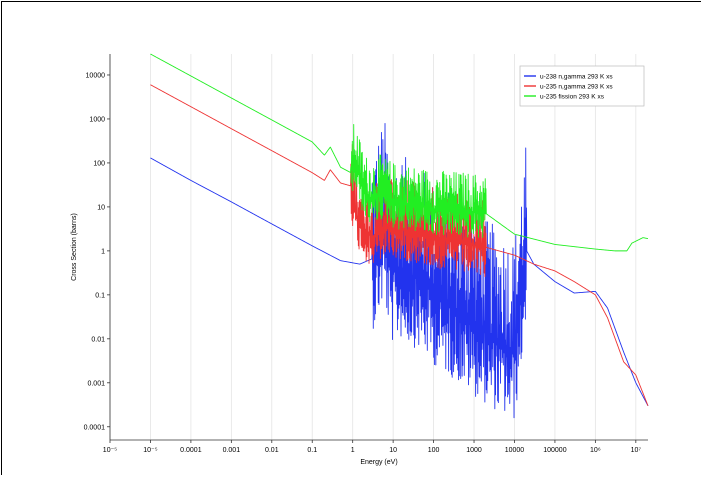 This screenshot has height=478, width=704. Describe the element at coordinates (98, 339) in the screenshot. I see `y-tick-label: 0.01` at that location.